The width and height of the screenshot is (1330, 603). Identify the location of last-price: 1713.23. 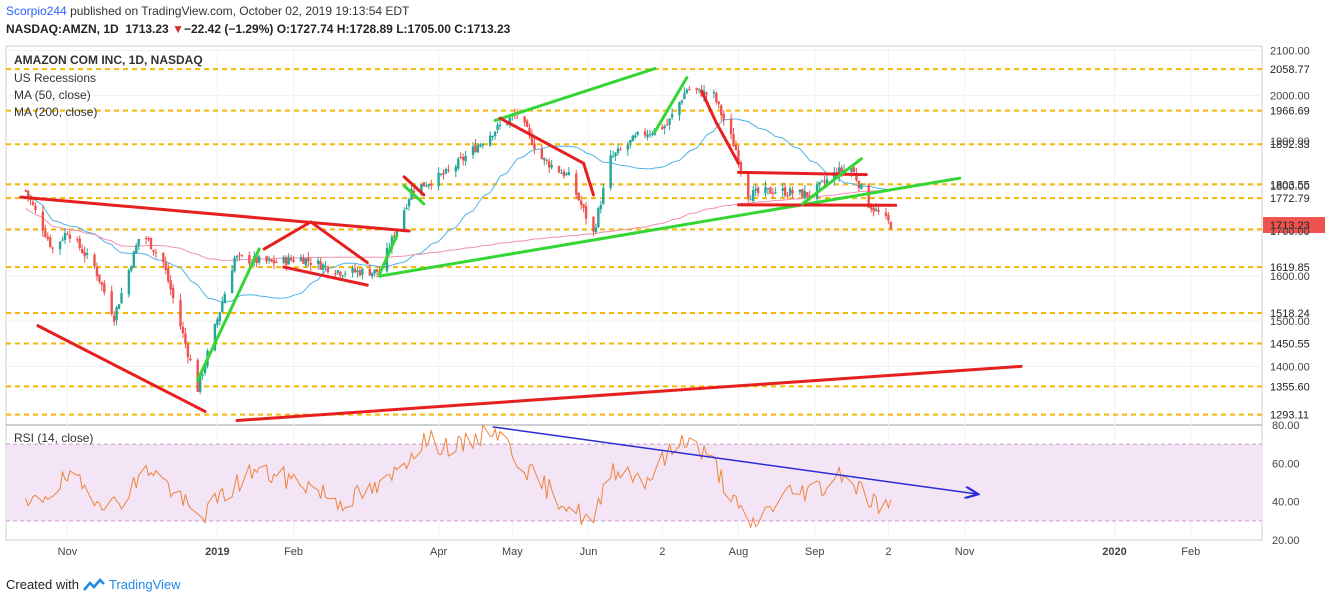
(147, 29).